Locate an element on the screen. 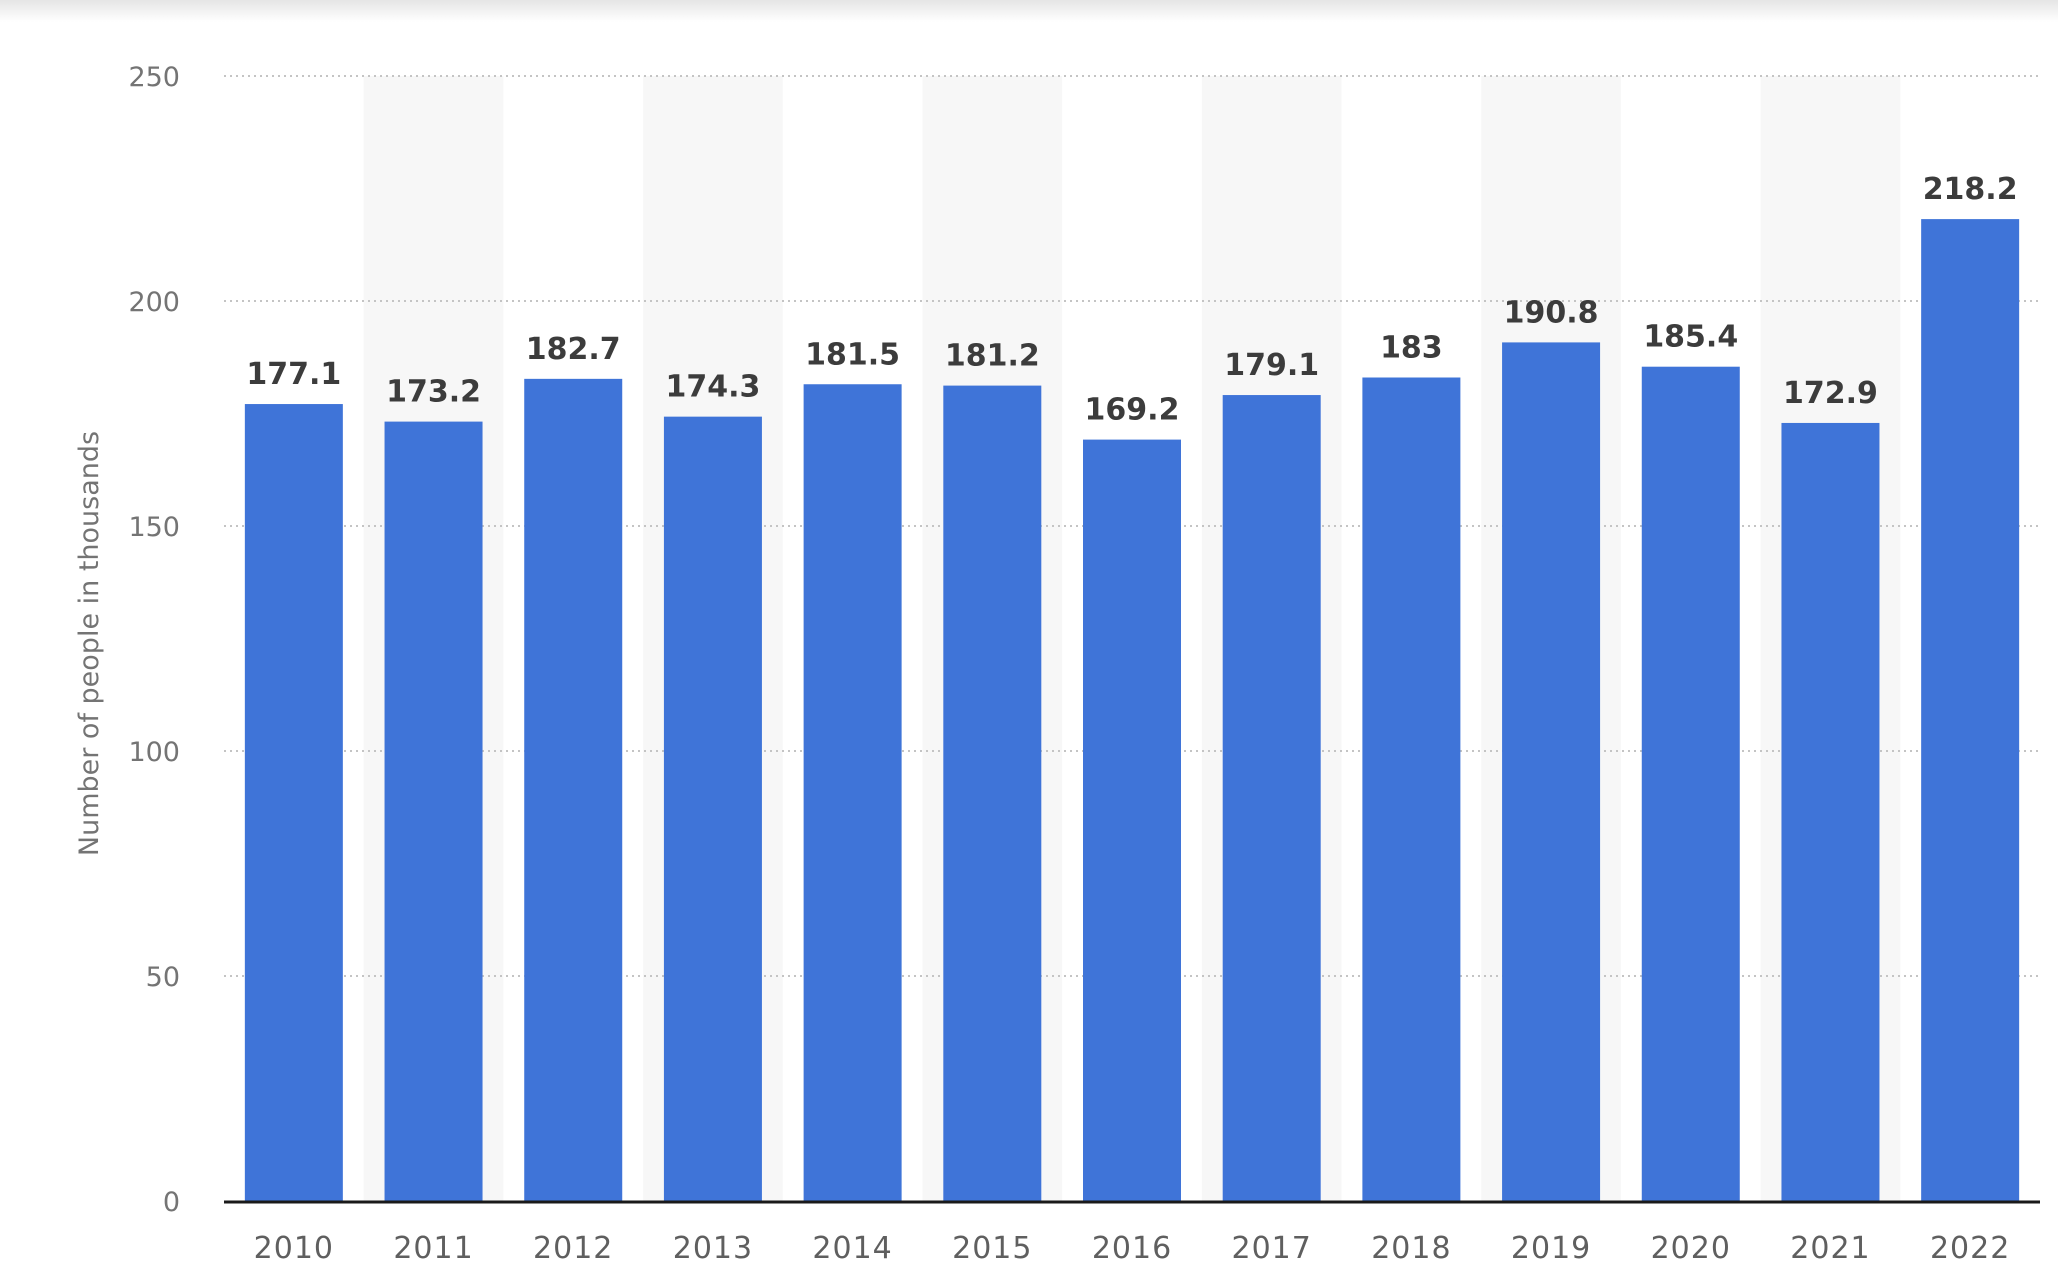  x-tick-label-2013: 2013 is located at coordinates (713, 1248).